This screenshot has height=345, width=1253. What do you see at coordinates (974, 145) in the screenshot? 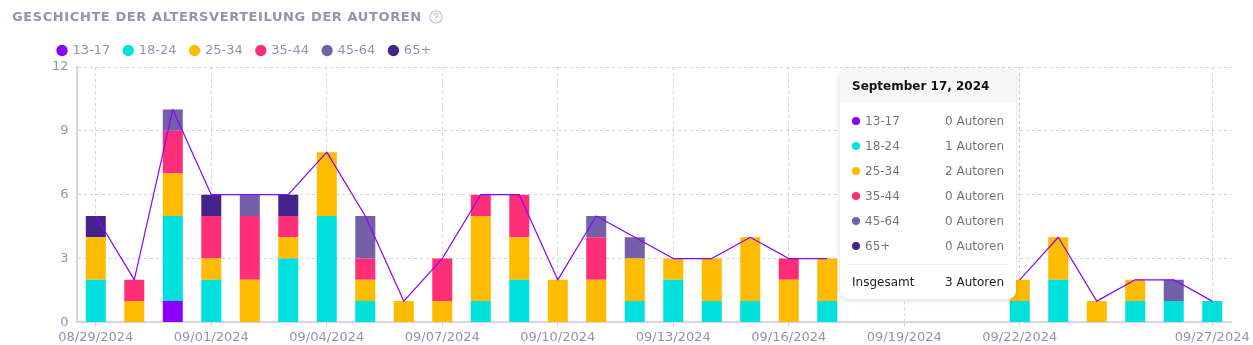
I see `annotation: 1 Autoren` at bounding box center [974, 145].